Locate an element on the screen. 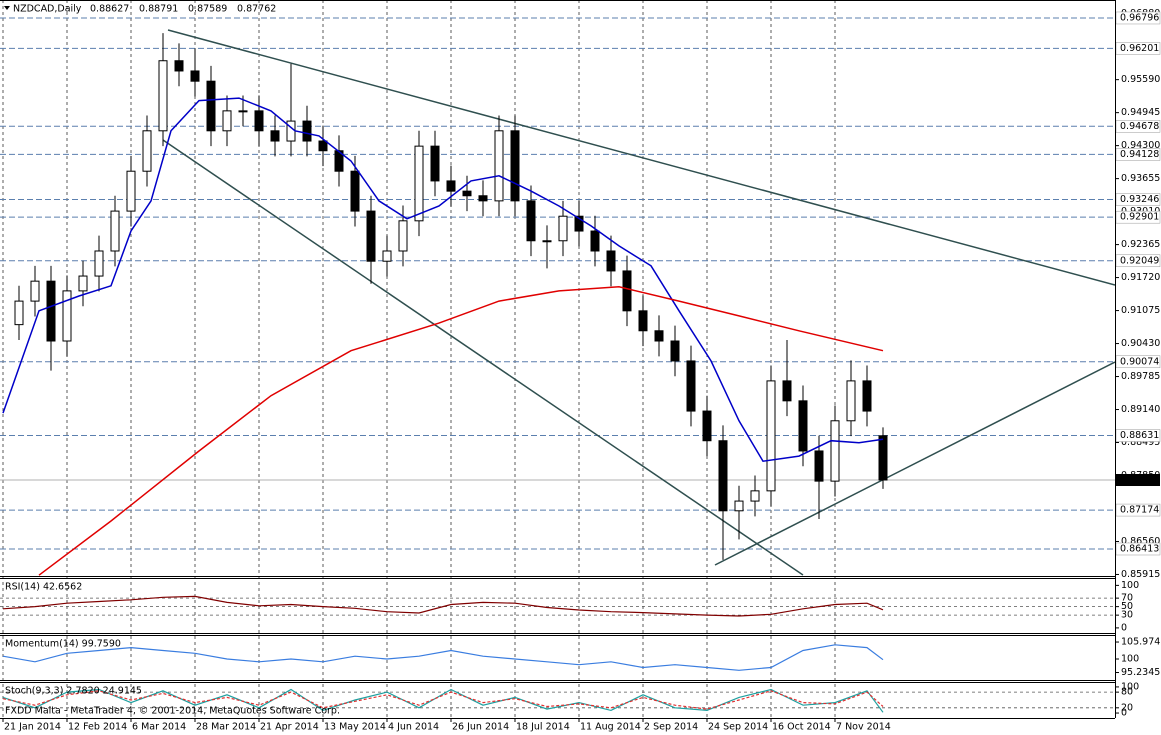  y-tick-label: 80 is located at coordinates (1127, 692).